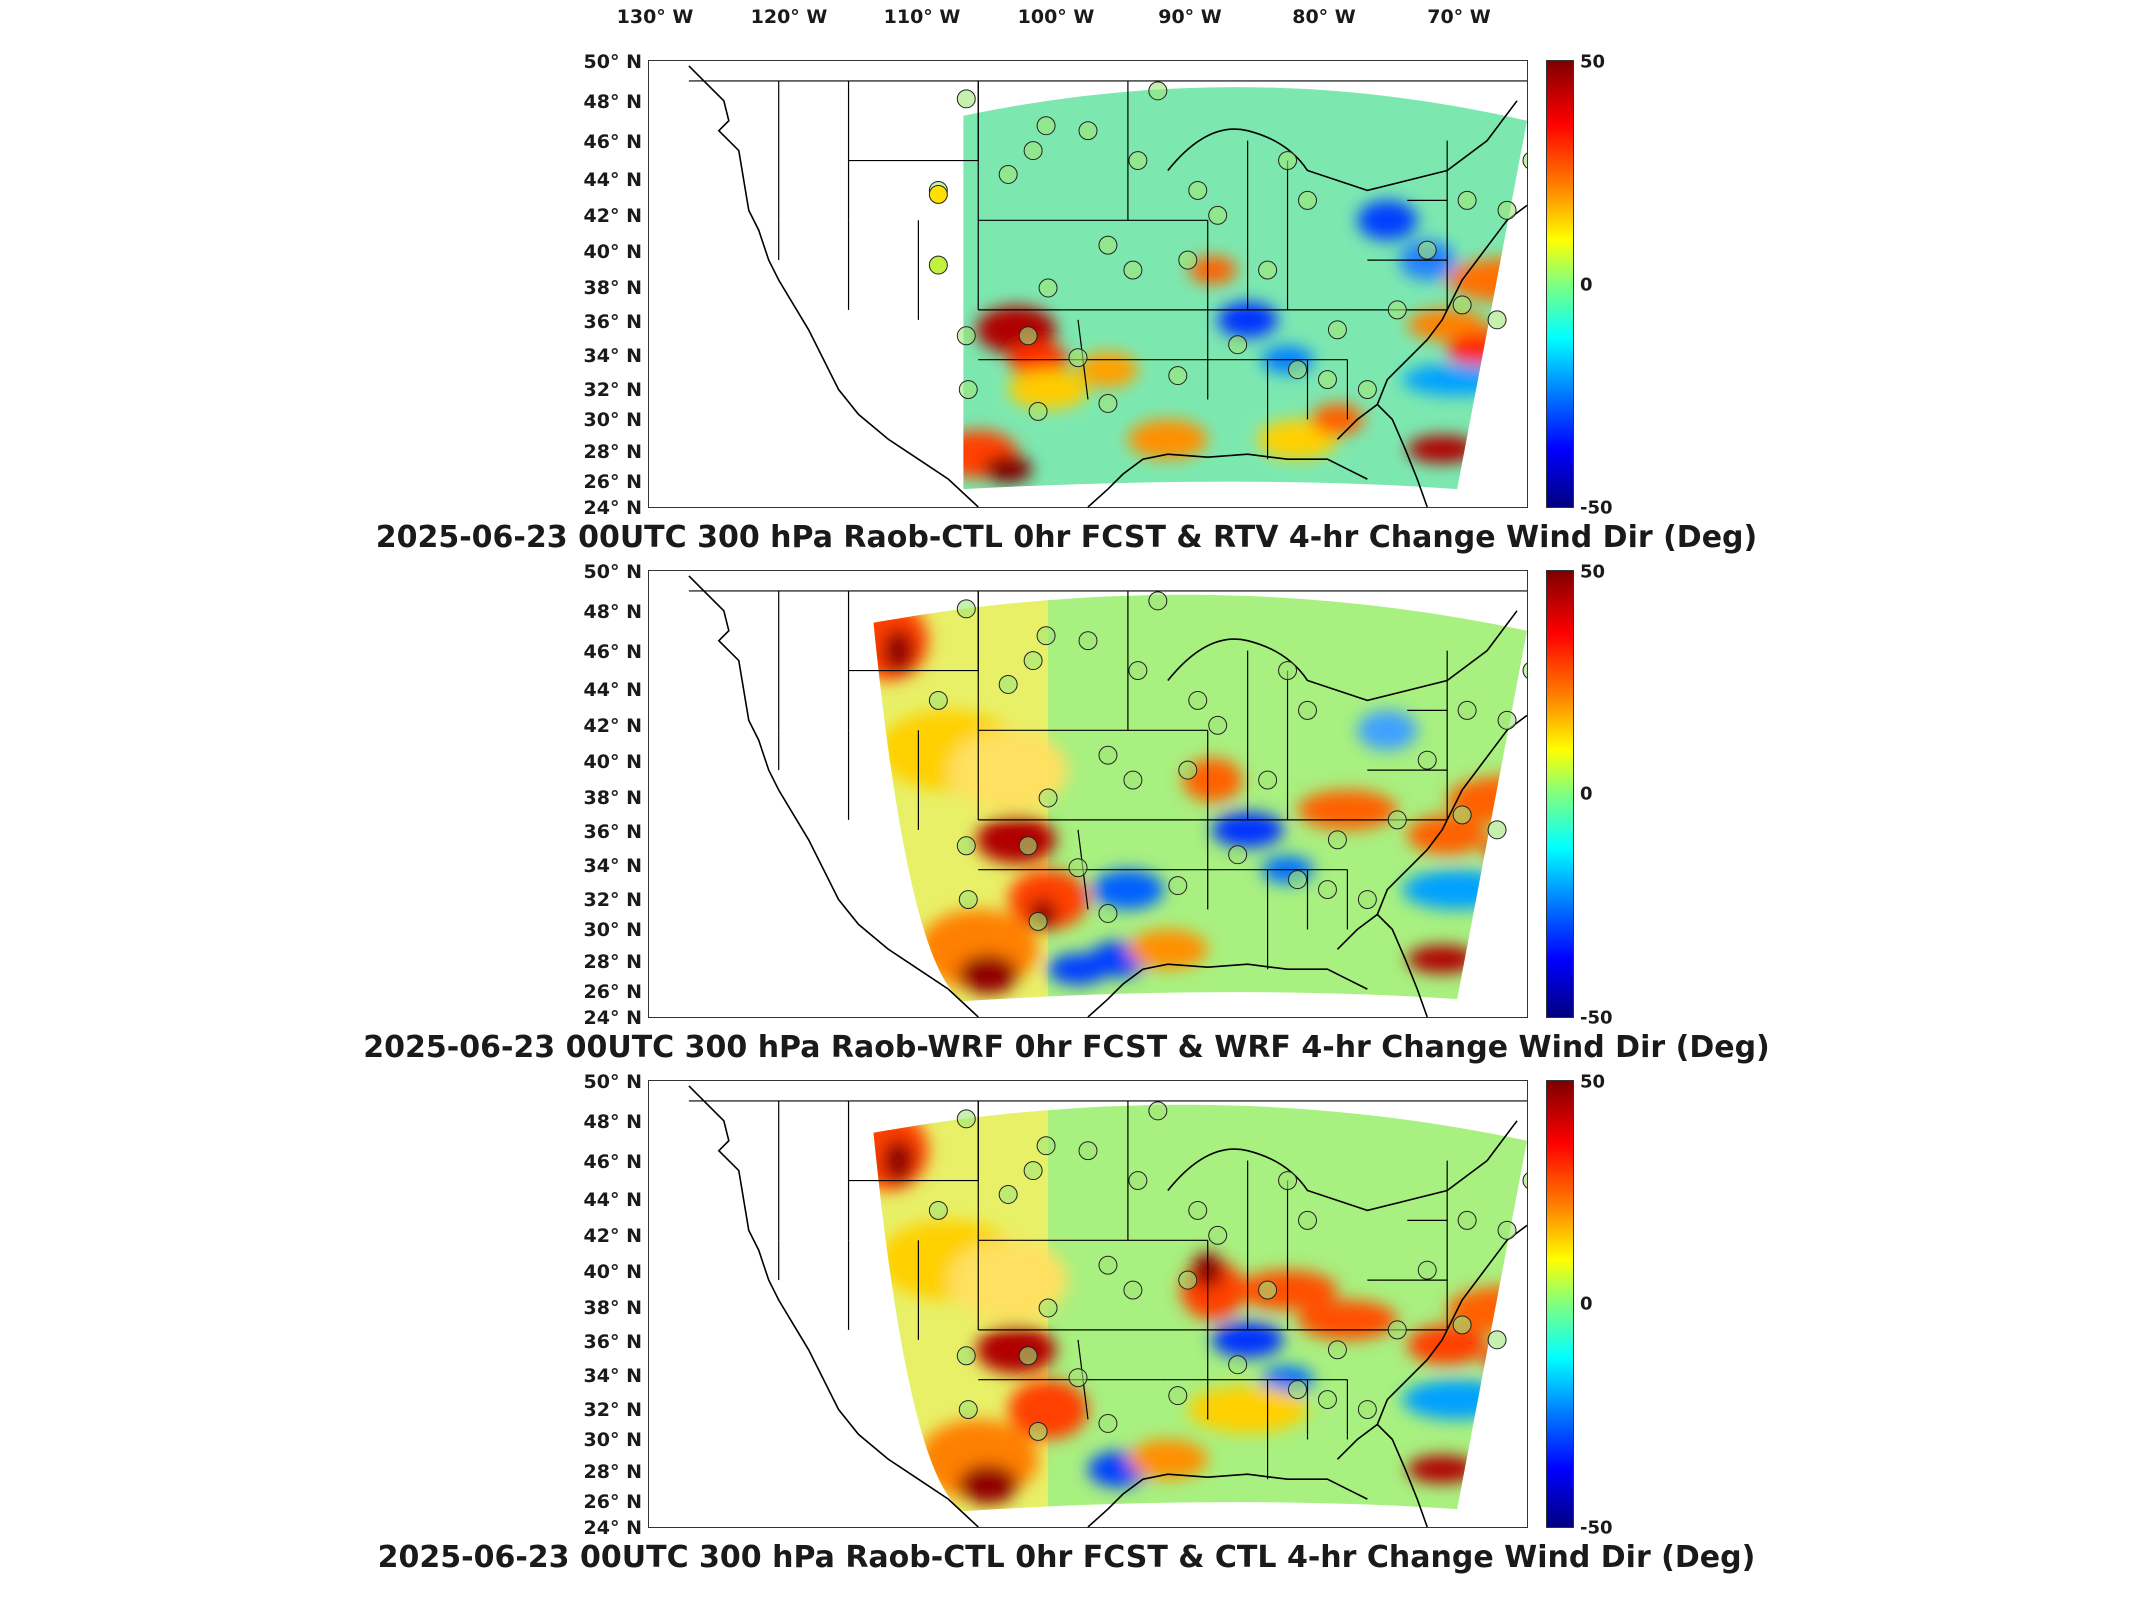  What do you see at coordinates (1586, 1304) in the screenshot?
I see `colorbar-mid-label: 0` at bounding box center [1586, 1304].